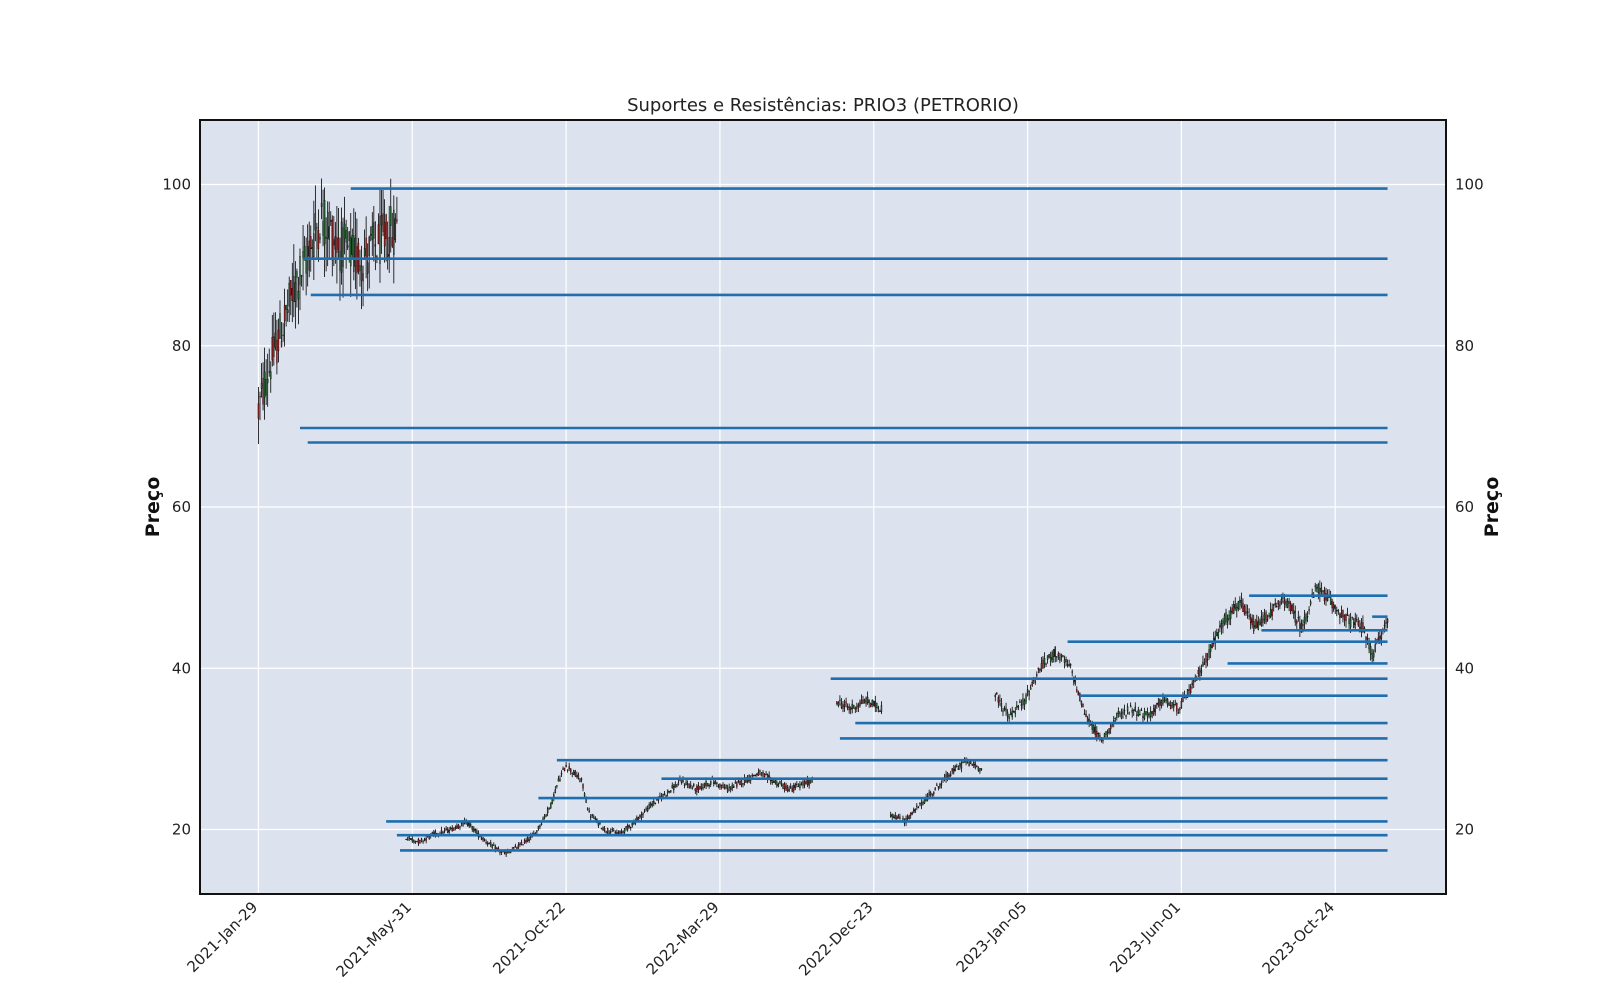 The height and width of the screenshot is (1000, 1600). I want to click on x-tick-label: 2022-Mar-29, so click(683, 938).